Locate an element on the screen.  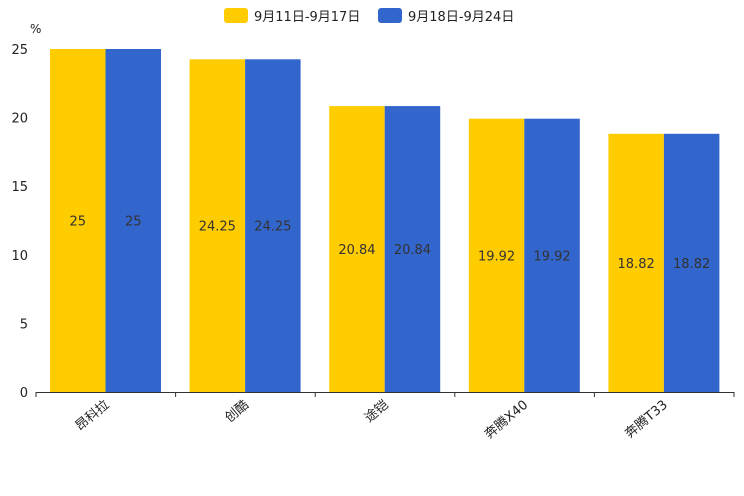
legend-label: 9月11日-9月17日 is located at coordinates (307, 17).